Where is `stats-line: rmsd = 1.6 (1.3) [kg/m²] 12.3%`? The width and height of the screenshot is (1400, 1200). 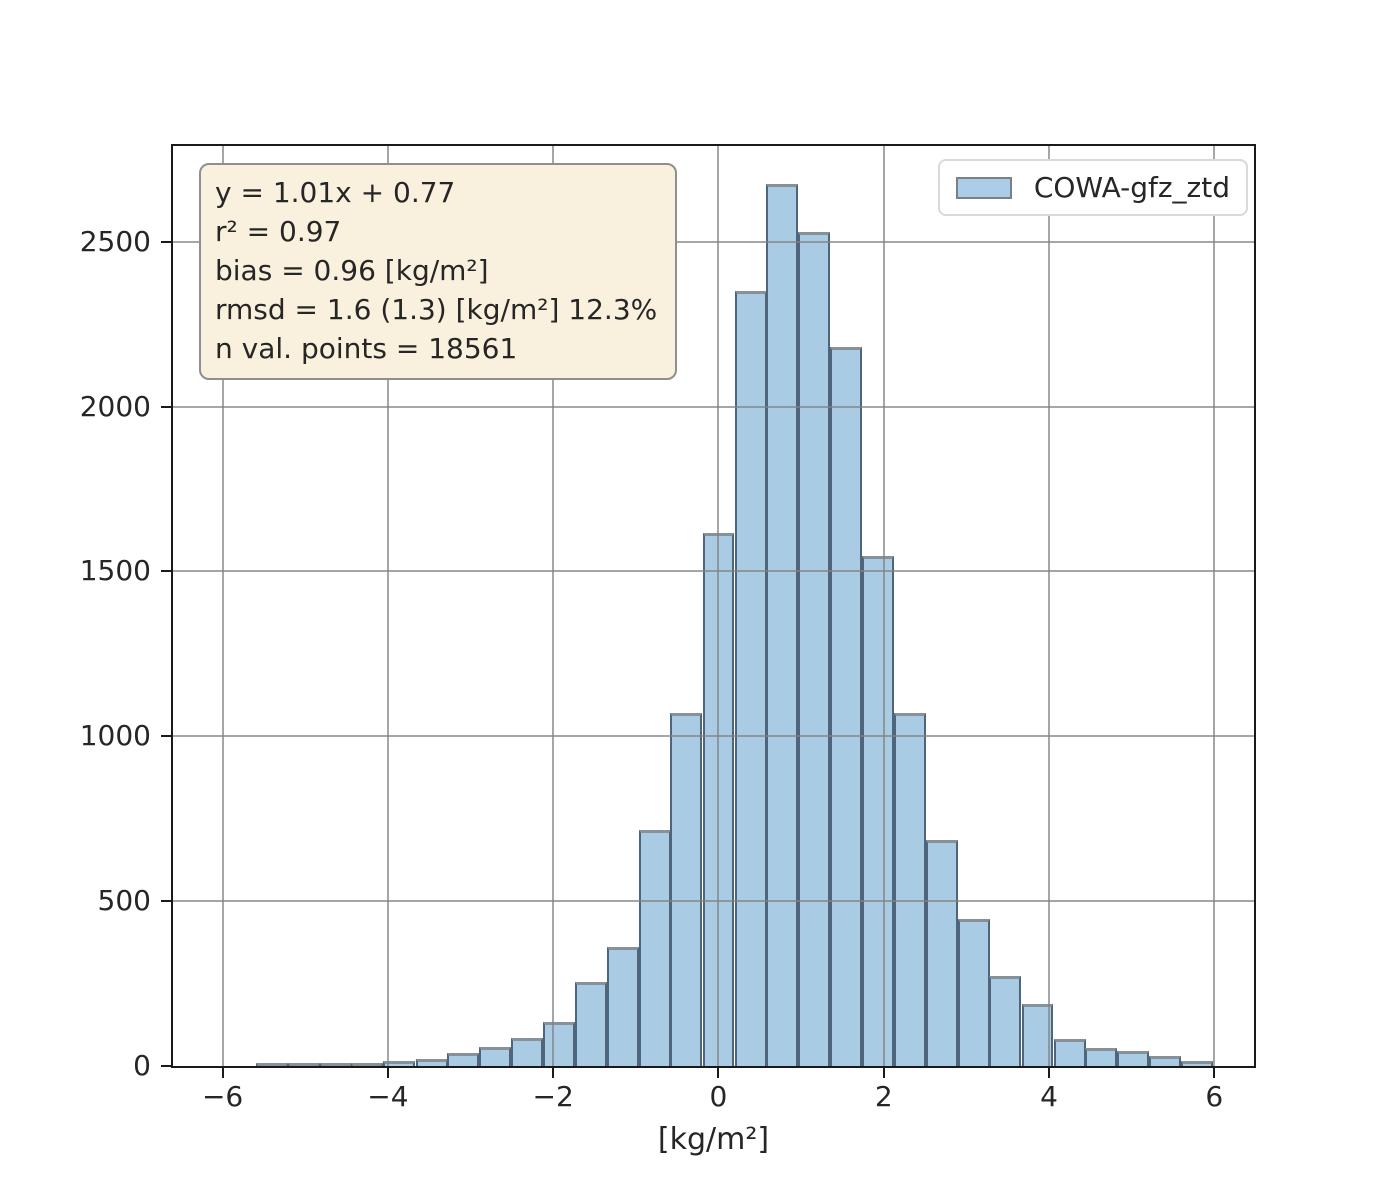 stats-line: rmsd = 1.6 (1.3) [kg/m²] 12.3% is located at coordinates (436, 309).